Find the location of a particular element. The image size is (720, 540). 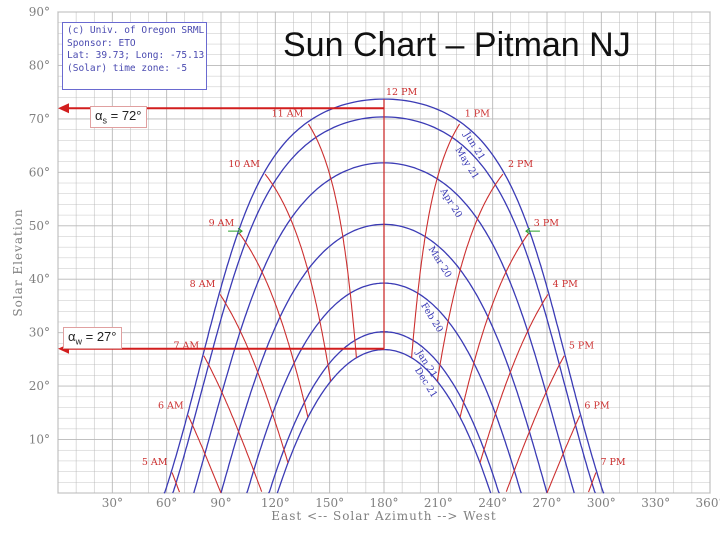

info-line-4: (Solar) time zone: -5 is located at coordinates (127, 68).